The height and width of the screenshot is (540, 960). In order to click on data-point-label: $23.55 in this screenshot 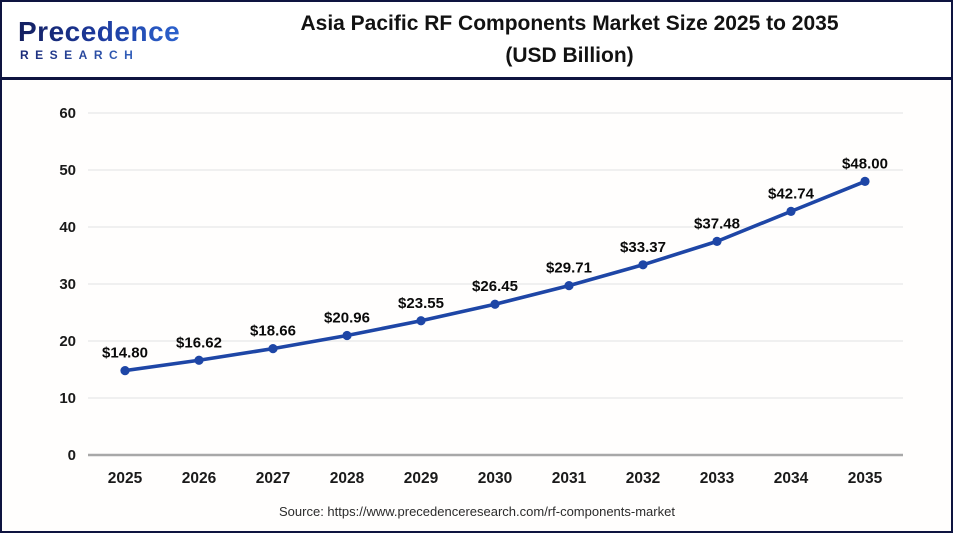, I will do `click(421, 303)`.